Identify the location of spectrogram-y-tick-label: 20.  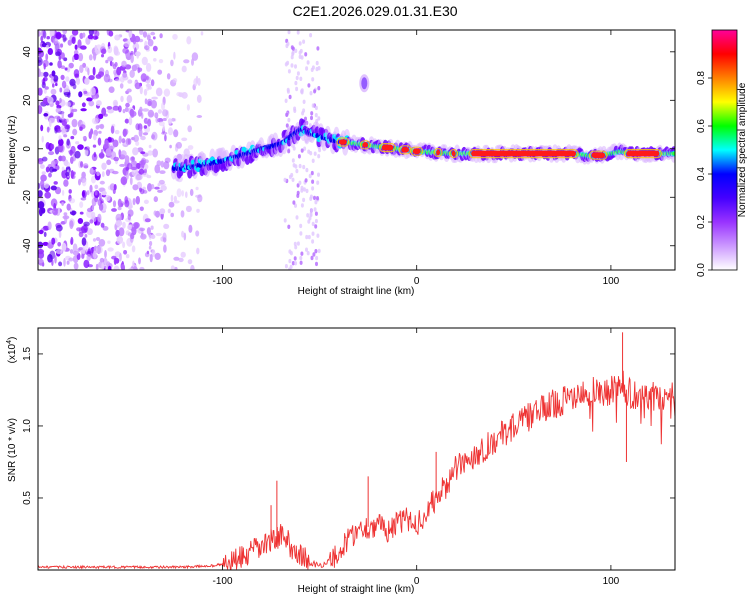
(27, 100).